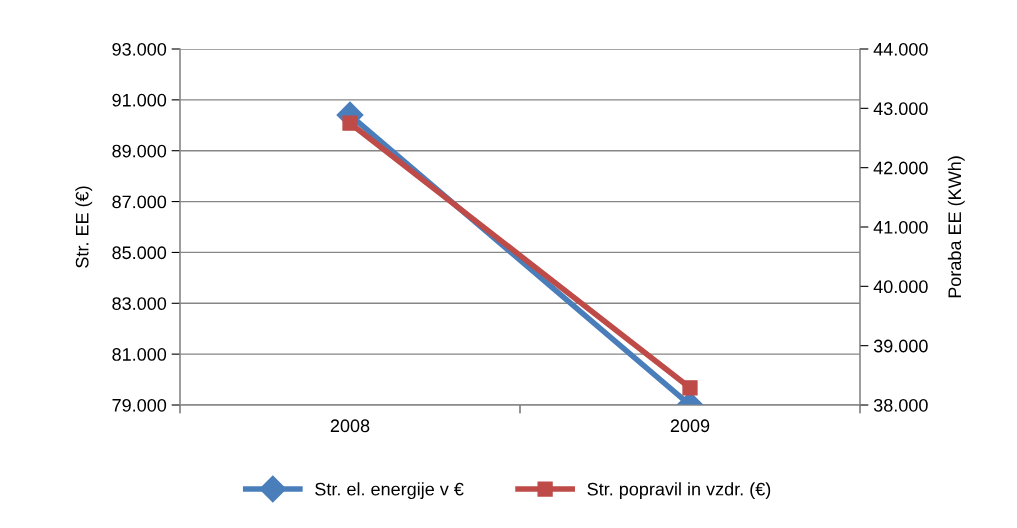  Describe the element at coordinates (139, 151) in the screenshot. I see `y-tick-label: 89.000` at that location.